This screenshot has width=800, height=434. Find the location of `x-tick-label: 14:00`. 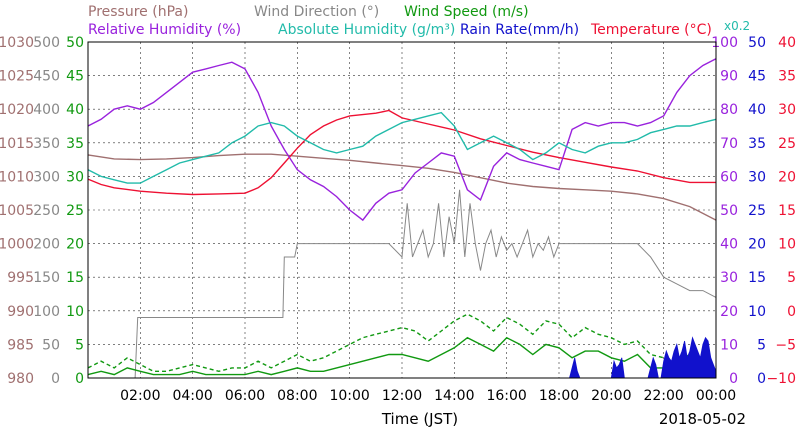

x-tick-label: 14:00 is located at coordinates (454, 396).